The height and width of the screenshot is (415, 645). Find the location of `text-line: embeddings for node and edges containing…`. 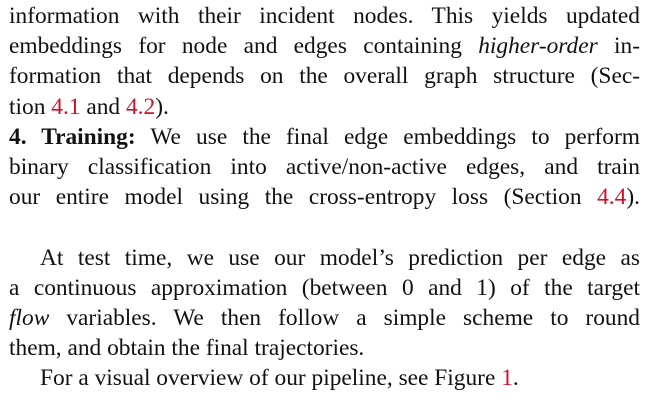

text-line: embeddings for node and edges containing… is located at coordinates (324, 46).